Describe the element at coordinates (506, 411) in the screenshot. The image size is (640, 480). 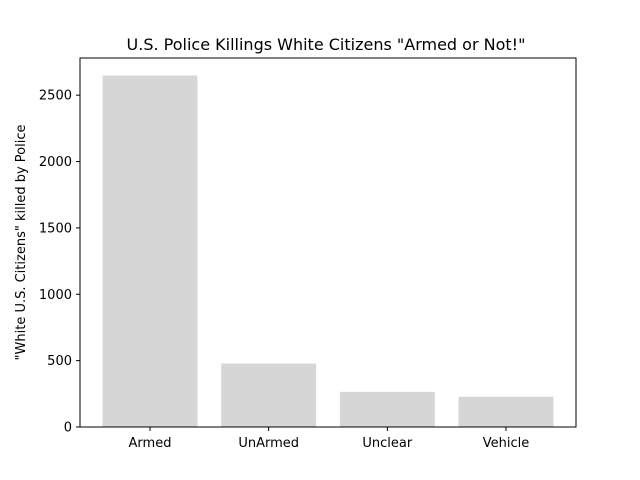
I see `bar-vehicle` at that location.